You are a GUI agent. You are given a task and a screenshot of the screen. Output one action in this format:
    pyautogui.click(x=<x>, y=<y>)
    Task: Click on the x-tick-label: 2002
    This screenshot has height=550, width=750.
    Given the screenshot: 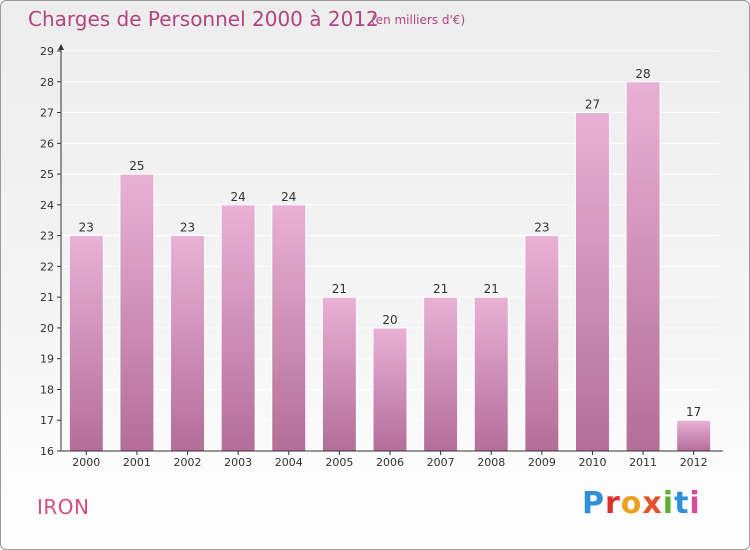 What is the action you would take?
    pyautogui.click(x=188, y=462)
    